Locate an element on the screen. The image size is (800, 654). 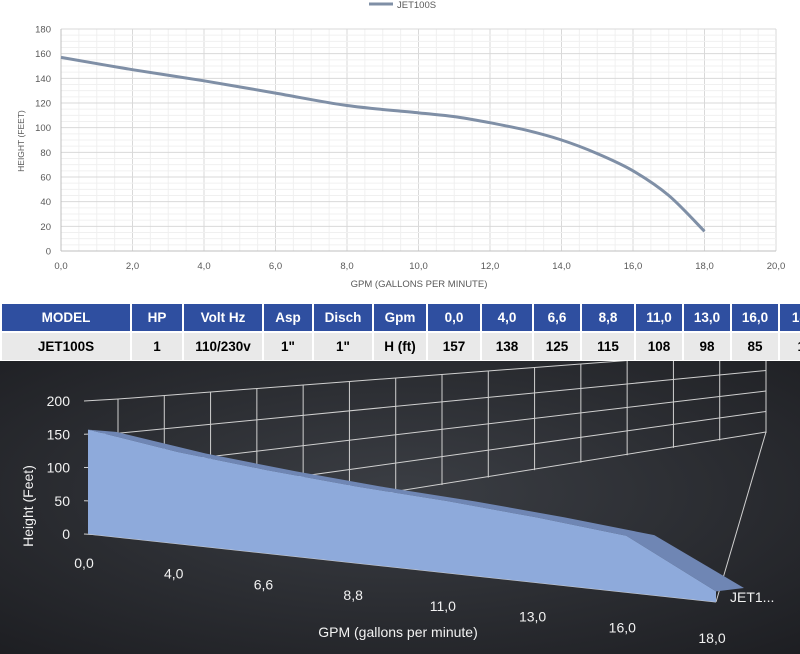
y-tick-label: 180 is located at coordinates (43, 30).